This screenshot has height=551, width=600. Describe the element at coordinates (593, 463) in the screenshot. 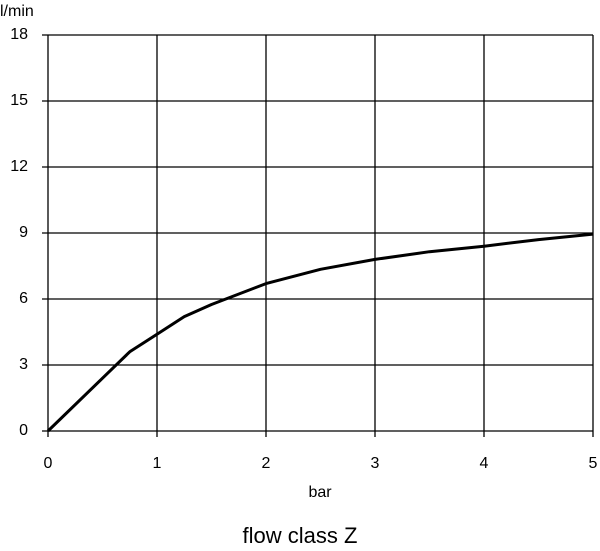

I see `x-tick-label: 5` at that location.